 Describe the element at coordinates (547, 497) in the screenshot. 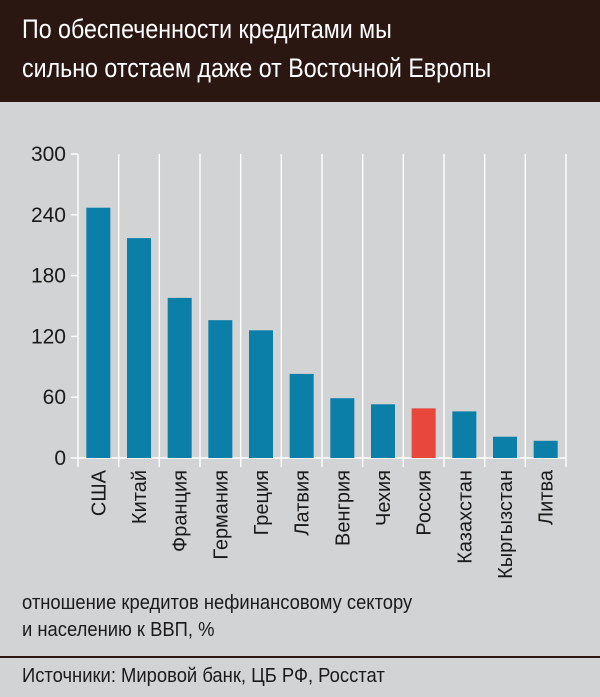

I see `x-tick-label: Литва` at that location.